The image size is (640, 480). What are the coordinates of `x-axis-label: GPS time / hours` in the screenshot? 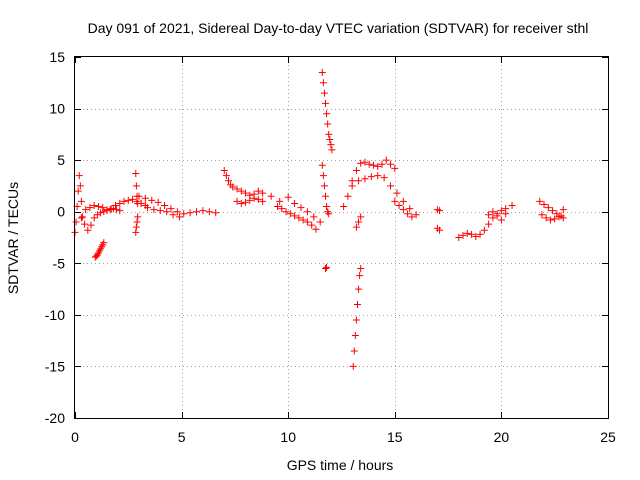 It's located at (340, 465).